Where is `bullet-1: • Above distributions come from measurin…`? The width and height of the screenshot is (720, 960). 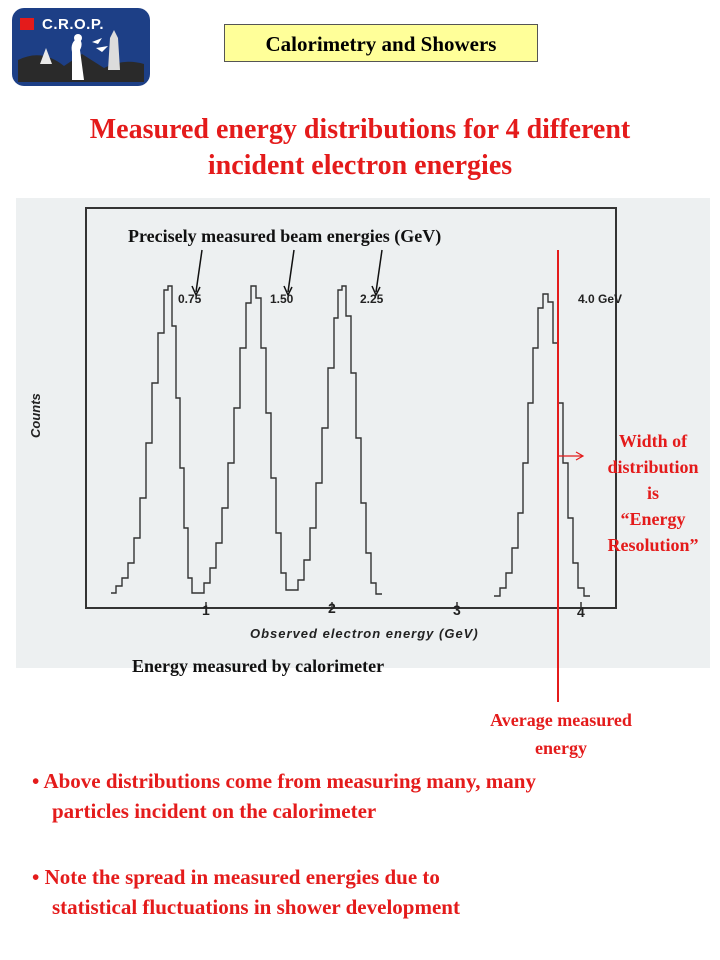 bullet-1: • Above distributions come from measurin… is located at coordinates (362, 796).